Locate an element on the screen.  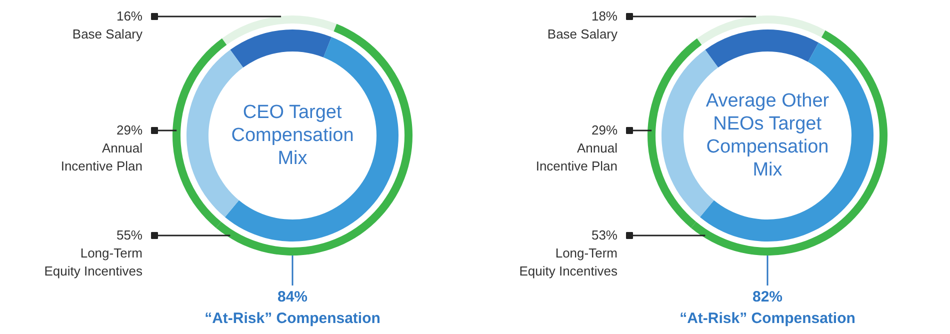
text: CEO Target Compensation Mix is located at coordinates (292, 136).